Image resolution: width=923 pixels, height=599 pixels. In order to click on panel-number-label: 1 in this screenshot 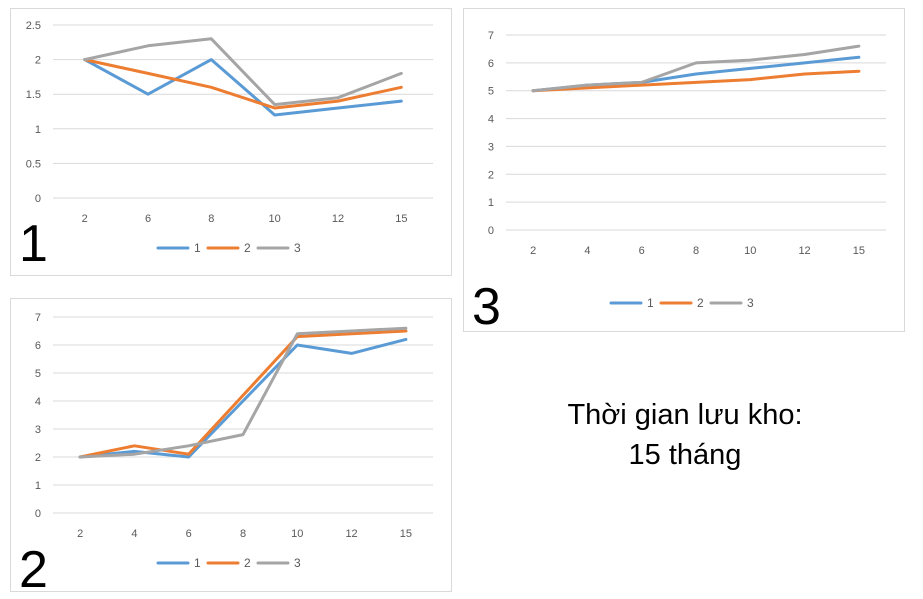, I will do `click(33, 244)`.